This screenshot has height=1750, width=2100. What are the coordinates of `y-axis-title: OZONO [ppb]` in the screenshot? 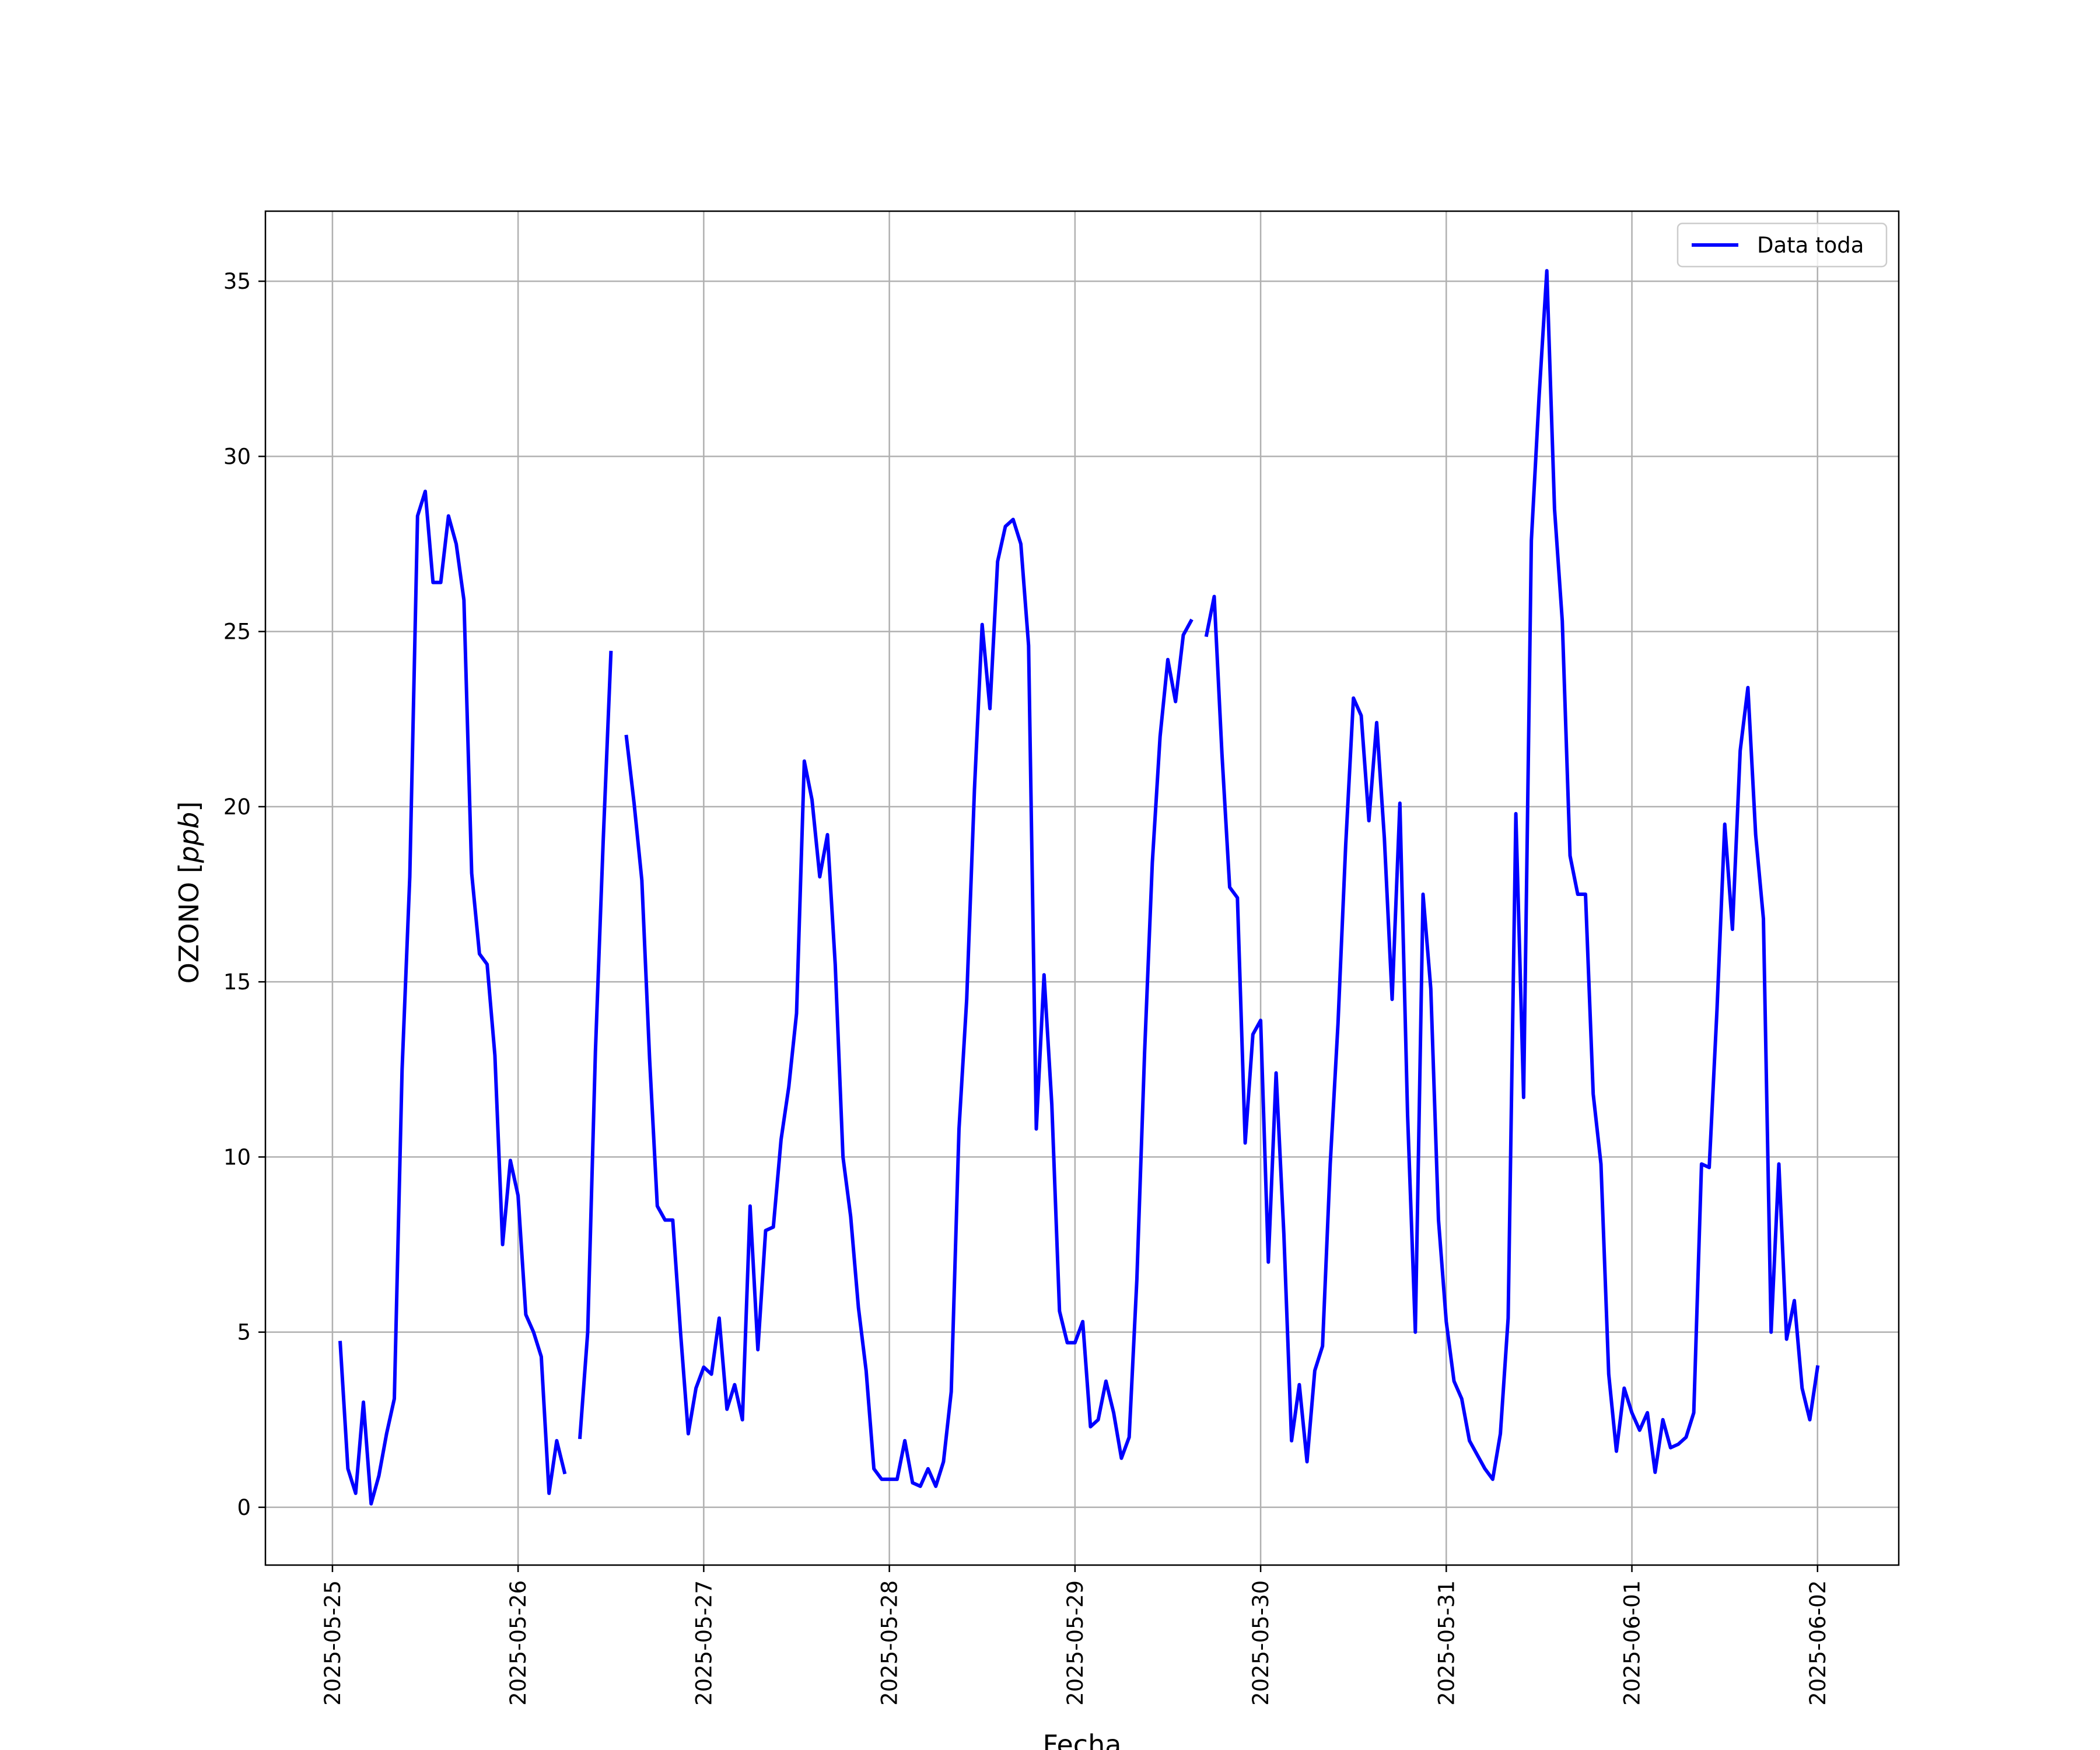 It's located at (189, 893).